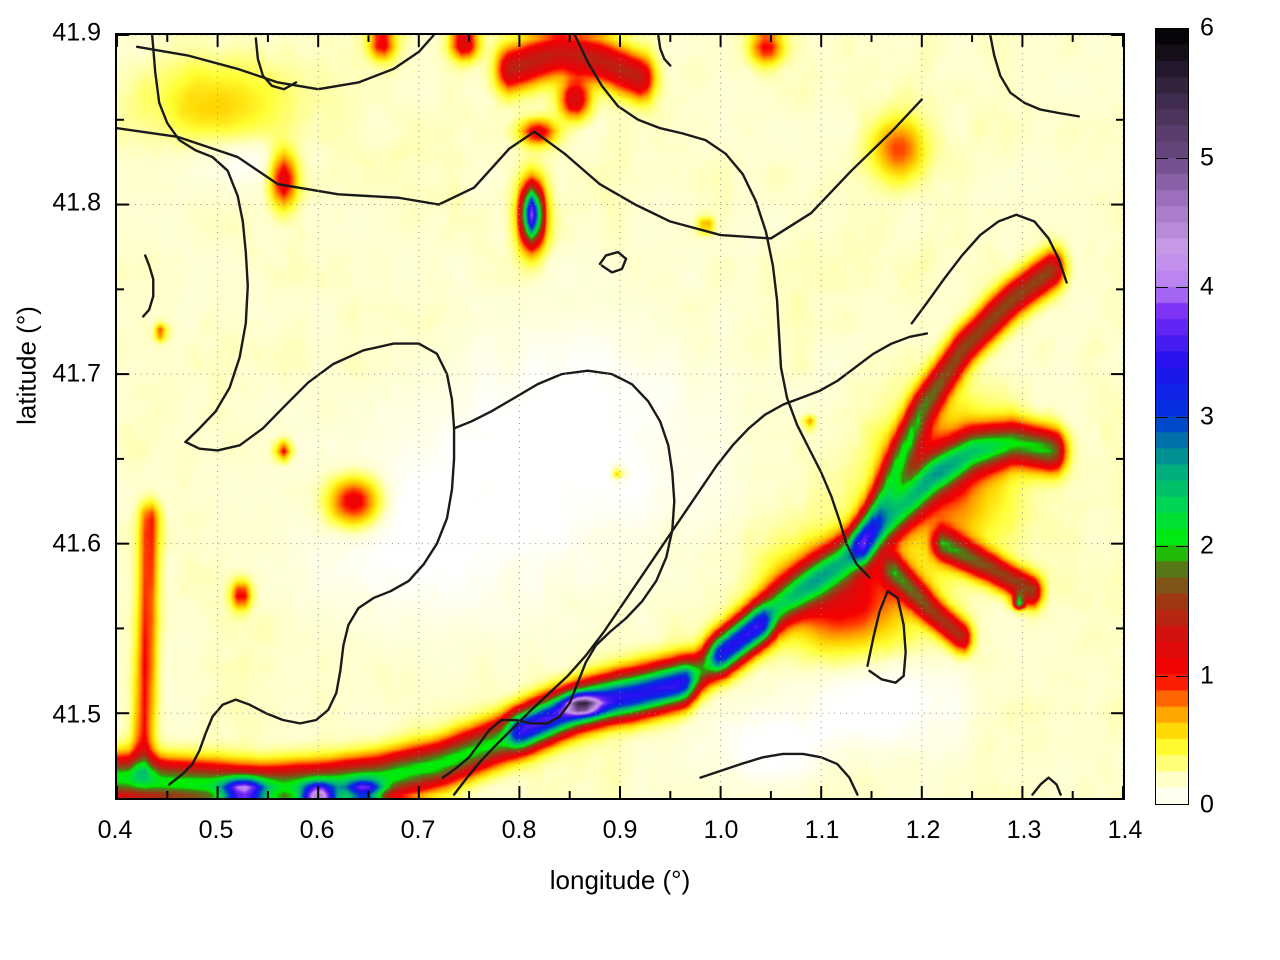 This screenshot has height=960, width=1280. Describe the element at coordinates (76, 32) in the screenshot. I see `y-tick-label: 41.9` at that location.